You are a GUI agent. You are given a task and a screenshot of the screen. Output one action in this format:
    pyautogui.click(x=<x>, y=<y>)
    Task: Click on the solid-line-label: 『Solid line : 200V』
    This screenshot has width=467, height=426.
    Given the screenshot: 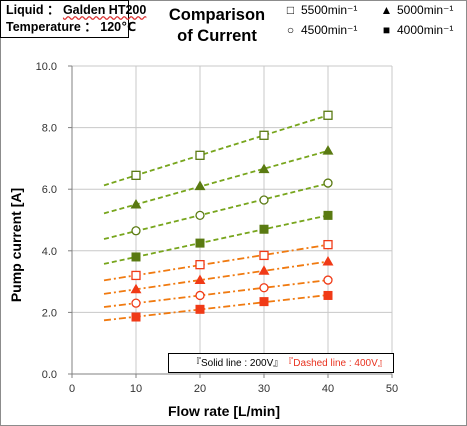 What is the action you would take?
    pyautogui.click(x=237, y=363)
    